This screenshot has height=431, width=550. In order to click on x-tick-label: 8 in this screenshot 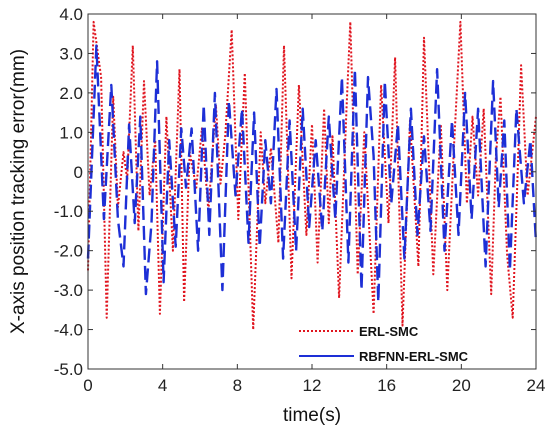, I will do `click(237, 385)`.